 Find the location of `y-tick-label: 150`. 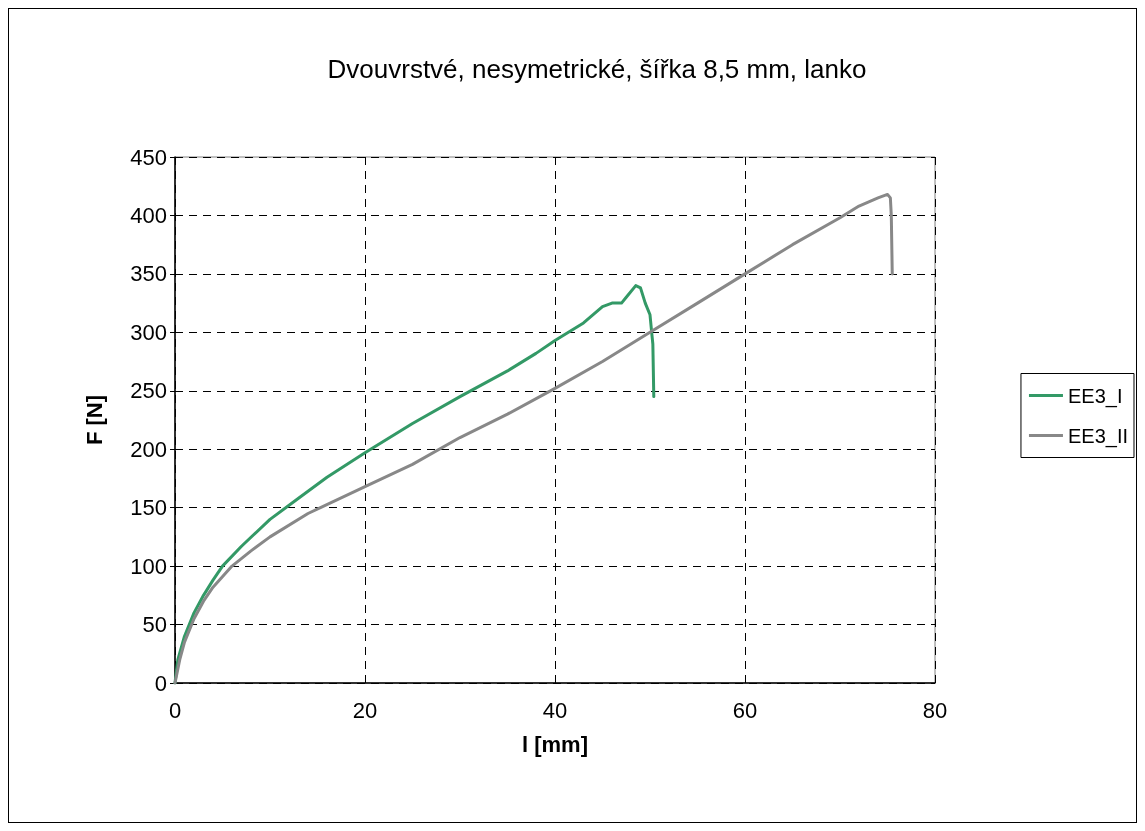

y-tick-label: 150 is located at coordinates (148, 508).